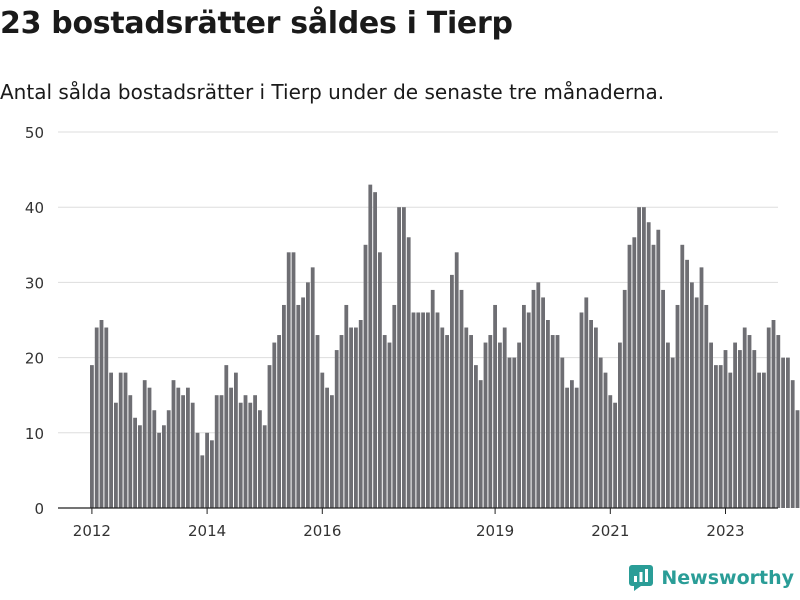  Describe the element at coordinates (34, 434) in the screenshot. I see `y-tick-label: 10` at that location.